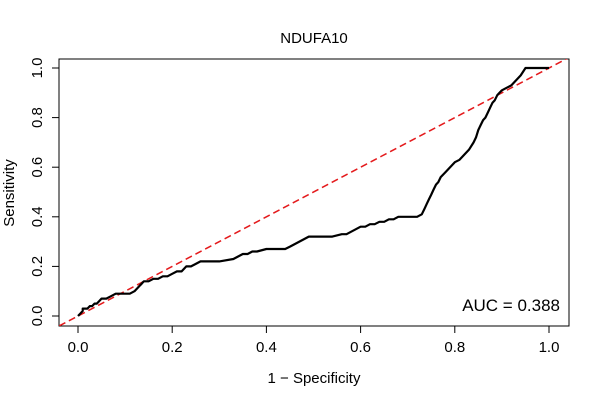 The height and width of the screenshot is (400, 600). Describe the element at coordinates (172, 347) in the screenshot. I see `x-tick-label: 0.2` at that location.